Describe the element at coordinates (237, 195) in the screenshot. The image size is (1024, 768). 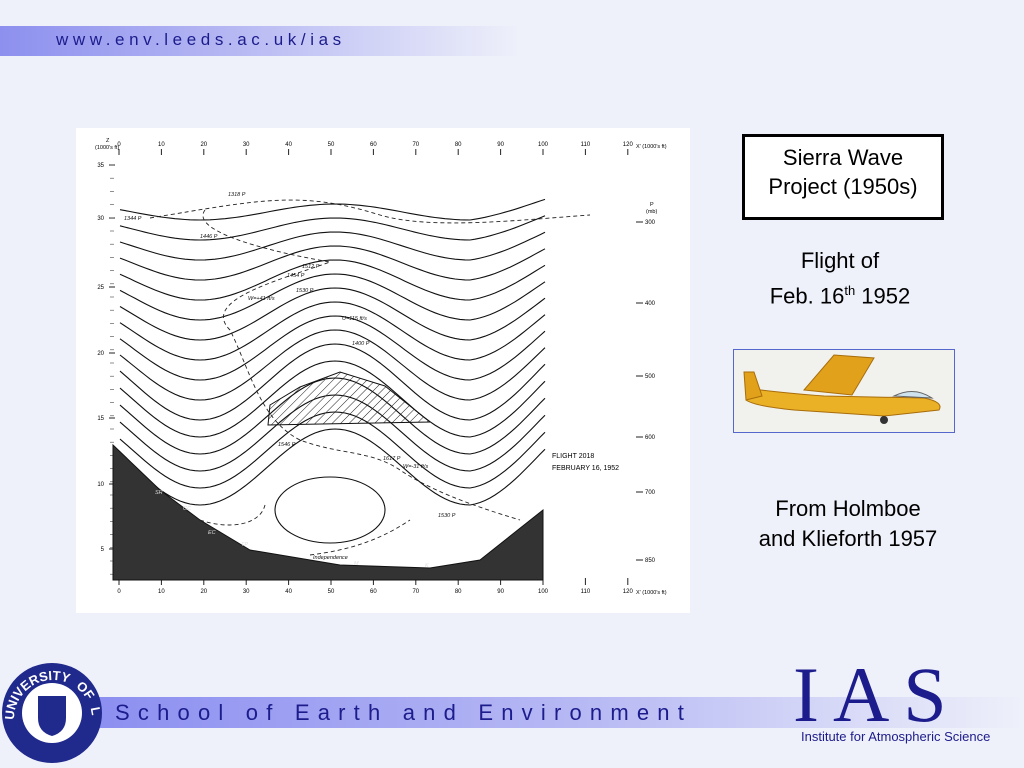
I see `annotation: 1318 P` at that location.